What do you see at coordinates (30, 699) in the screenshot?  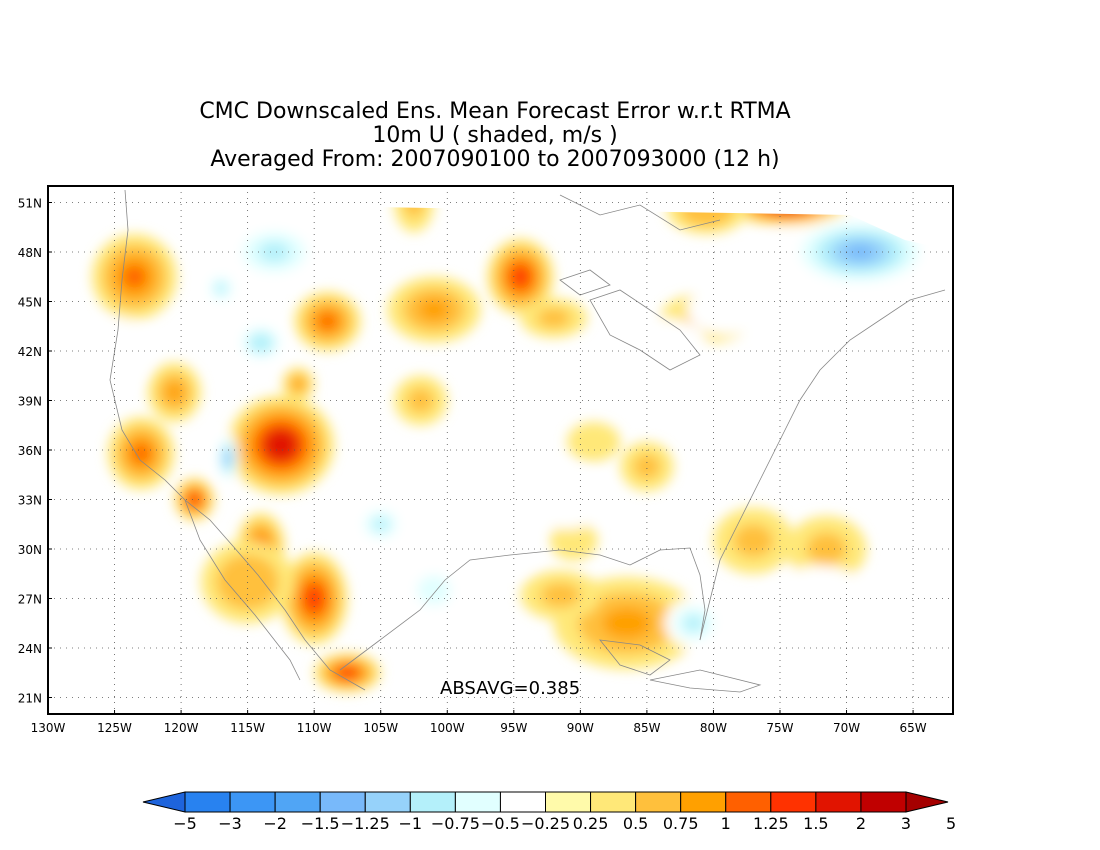 I see `latitude-tick-label: 21N` at bounding box center [30, 699].